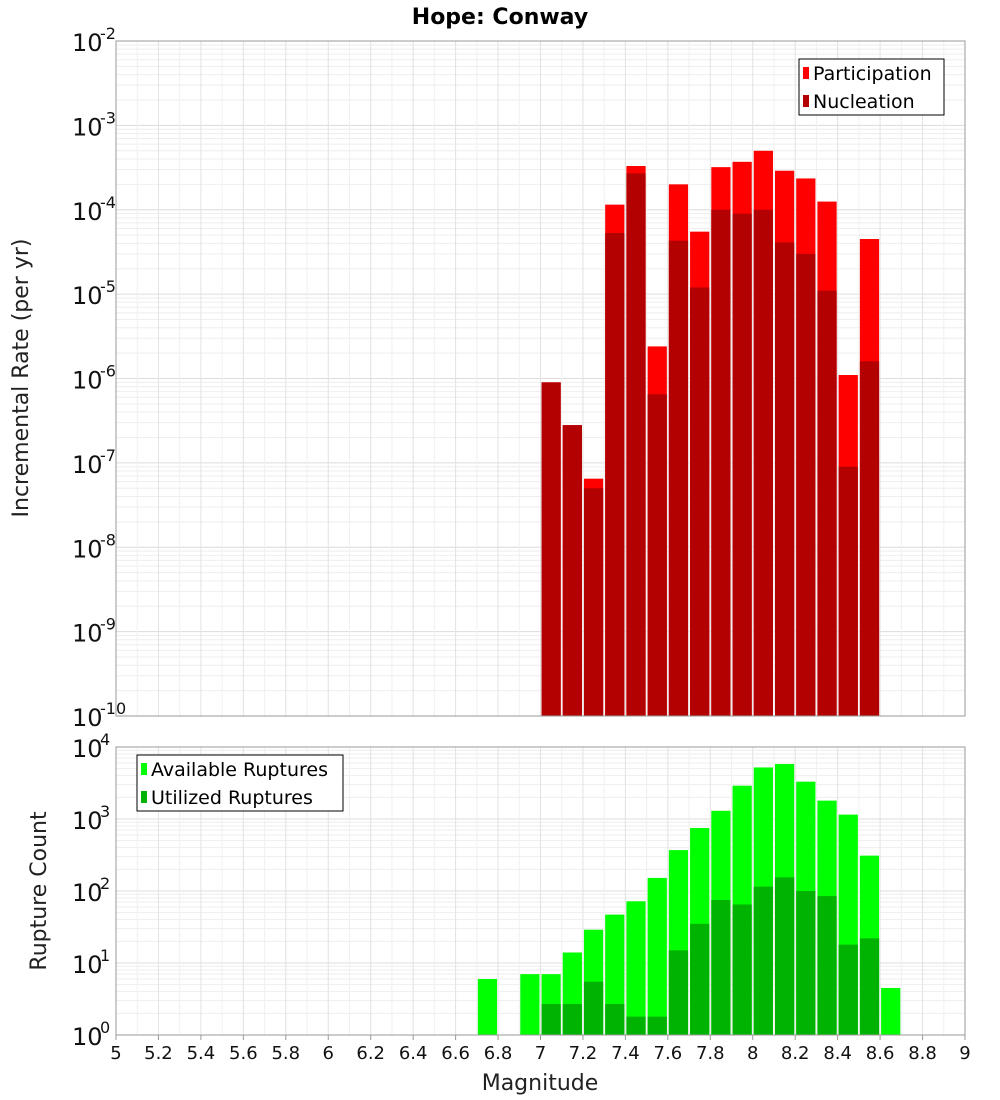 The image size is (1000, 1100). What do you see at coordinates (108, 202) in the screenshot?
I see `y-tick-exponent: -4` at bounding box center [108, 202].